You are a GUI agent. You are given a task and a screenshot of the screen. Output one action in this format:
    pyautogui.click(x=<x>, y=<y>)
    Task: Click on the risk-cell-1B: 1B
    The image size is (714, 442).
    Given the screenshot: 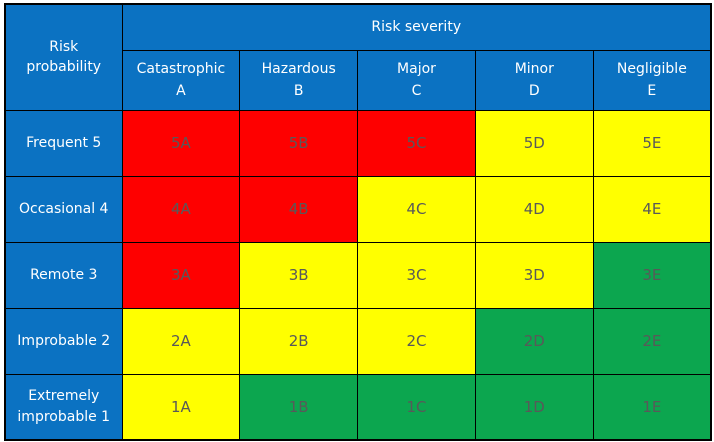 What is the action you would take?
    pyautogui.click(x=299, y=407)
    